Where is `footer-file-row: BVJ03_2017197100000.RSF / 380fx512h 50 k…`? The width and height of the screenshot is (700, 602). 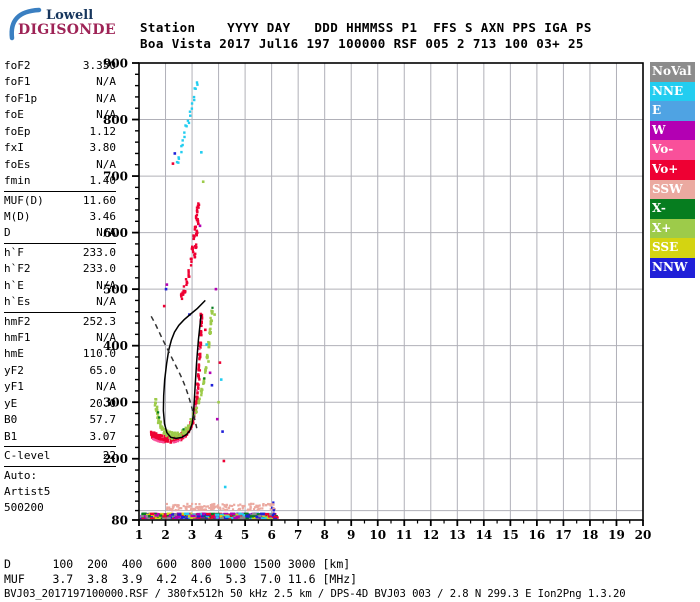 footer-file-row: BVJ03_2017197100000.RSF / 380fx512h 50 k… is located at coordinates (315, 594).